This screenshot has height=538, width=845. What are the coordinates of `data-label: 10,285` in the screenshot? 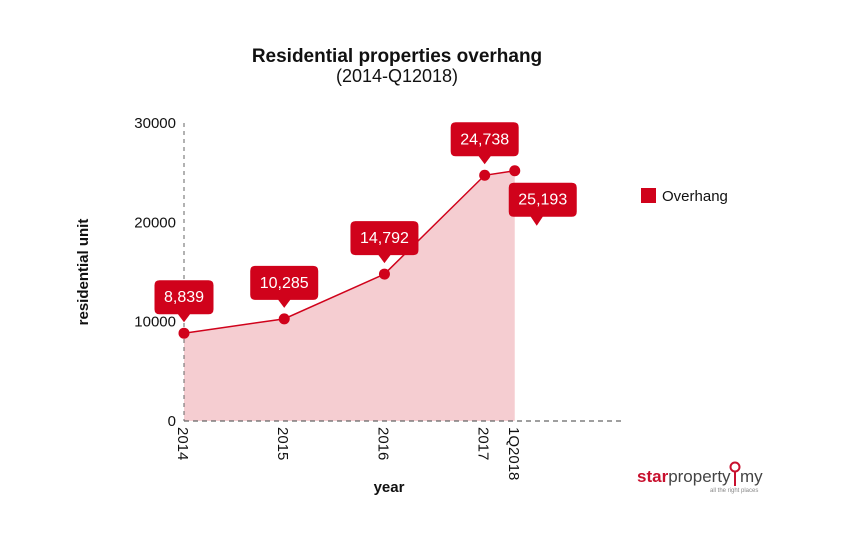 It's located at (284, 283).